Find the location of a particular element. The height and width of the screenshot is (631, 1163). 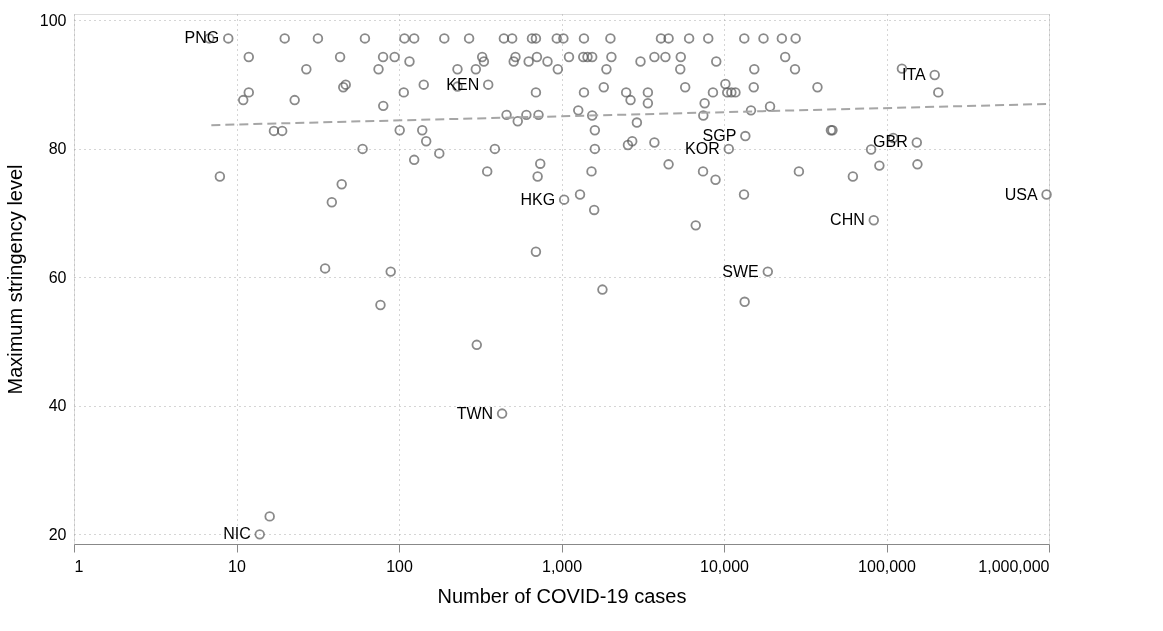

x-tick-label: 100,000 is located at coordinates (887, 566).